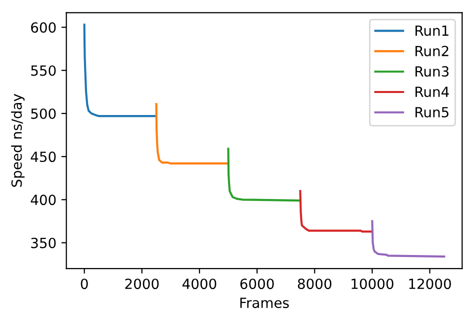 Image resolution: width=474 pixels, height=316 pixels. What do you see at coordinates (199, 284) in the screenshot?
I see `x-tick-label: 4000` at bounding box center [199, 284].